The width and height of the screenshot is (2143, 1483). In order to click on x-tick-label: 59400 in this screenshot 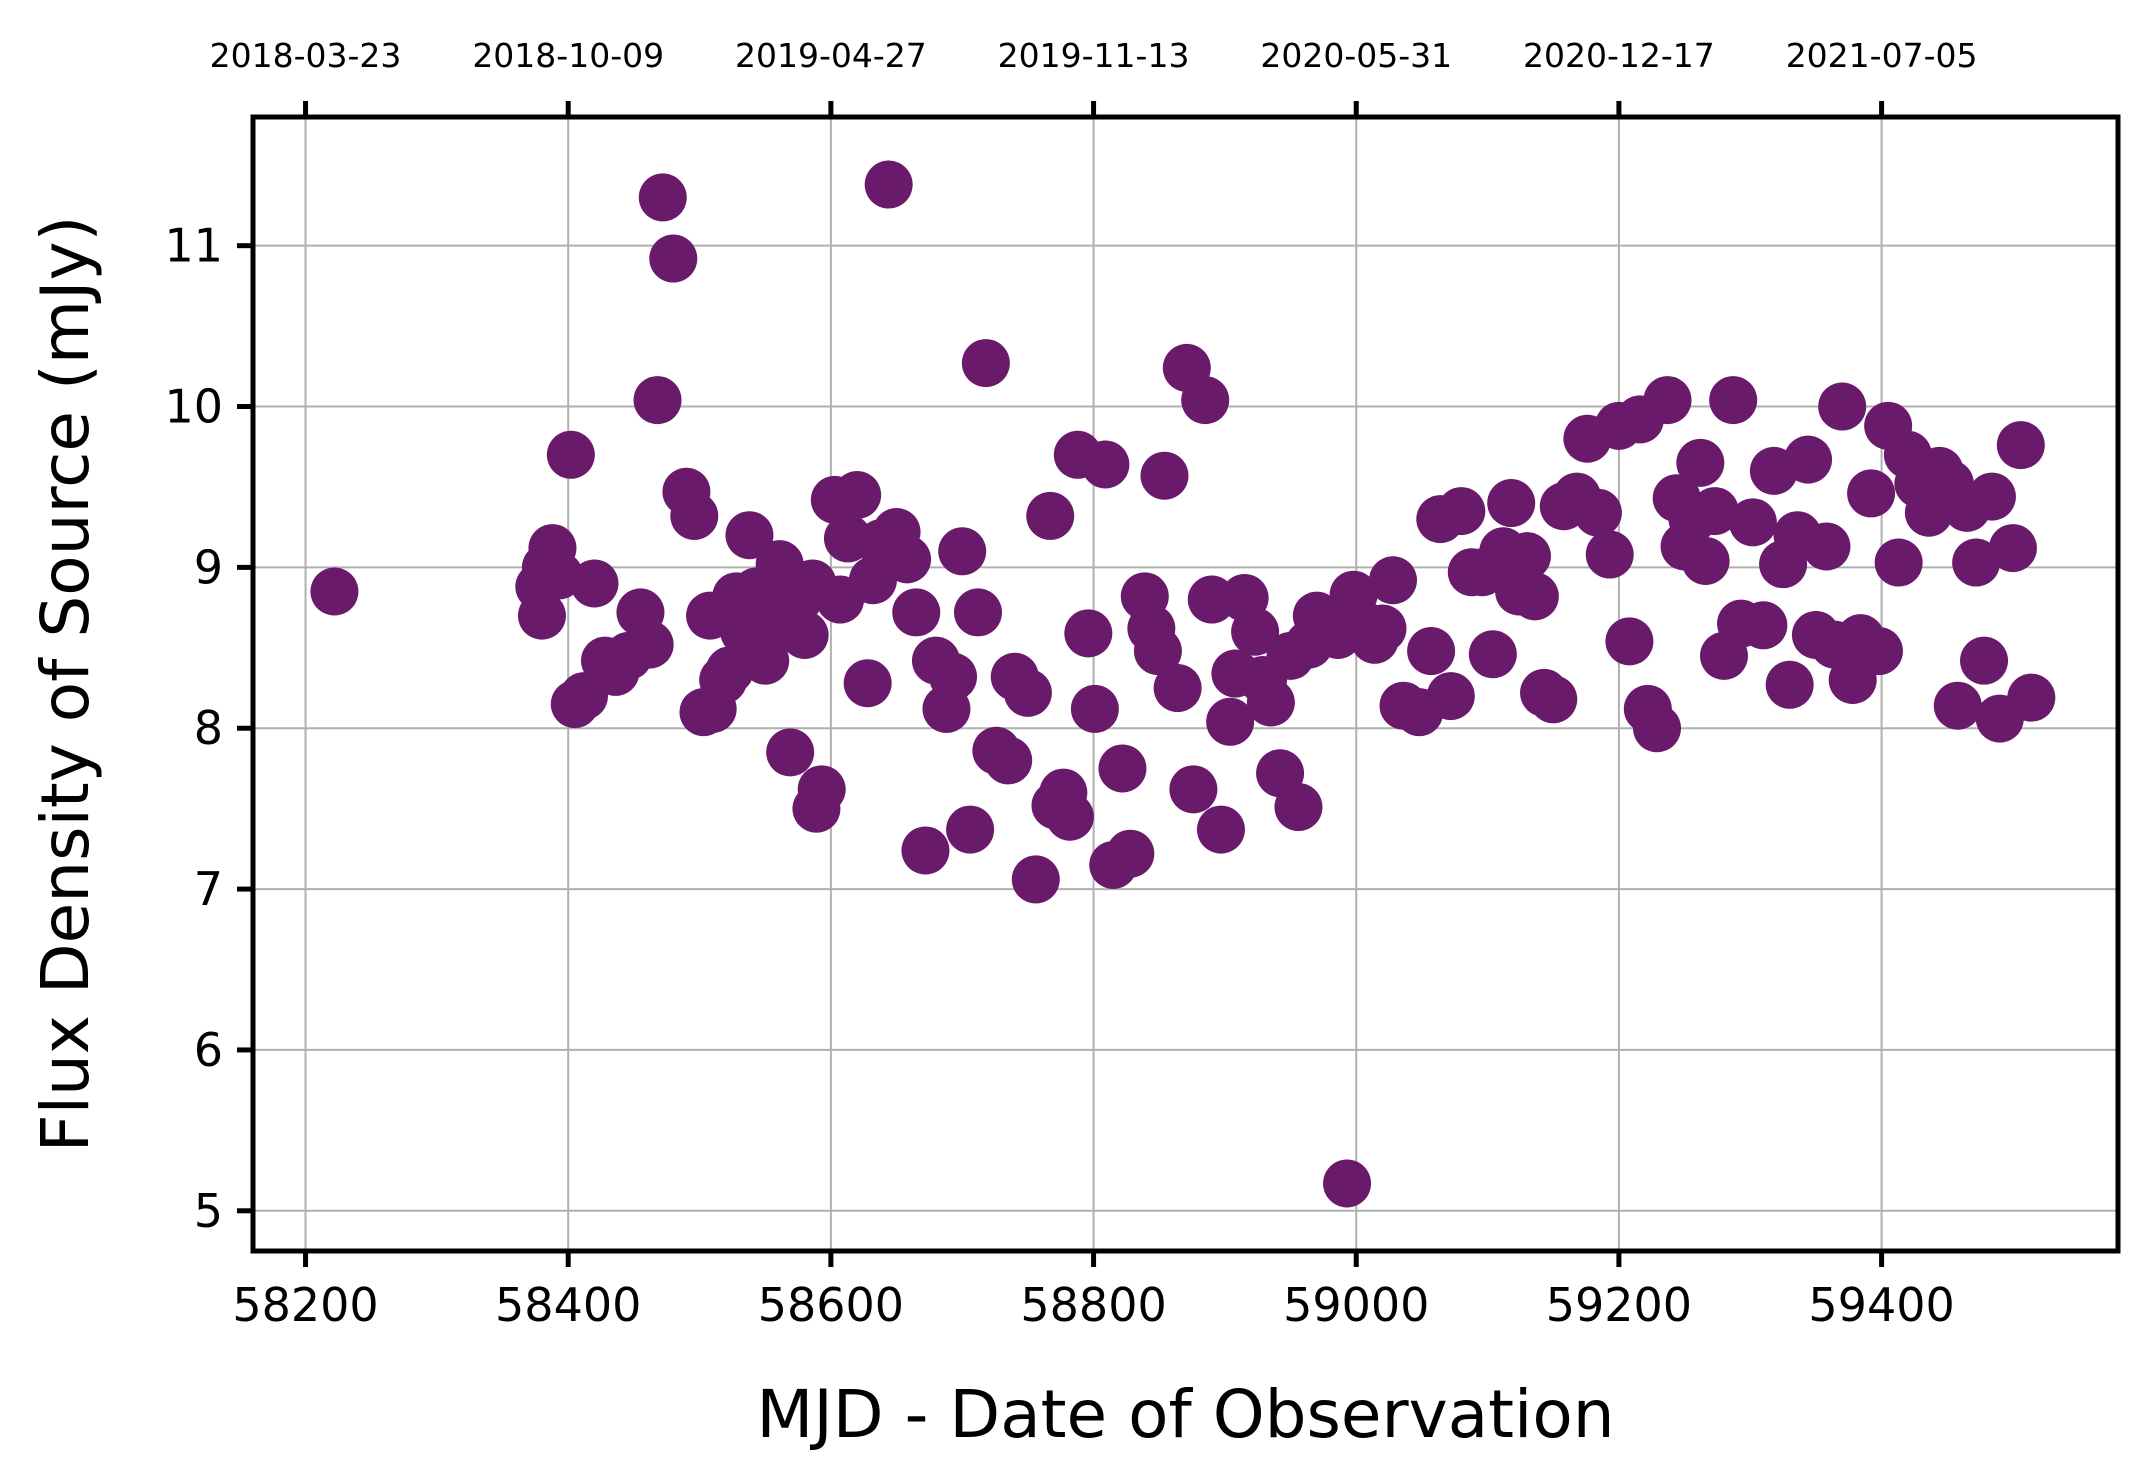, I will do `click(1881, 1305)`.